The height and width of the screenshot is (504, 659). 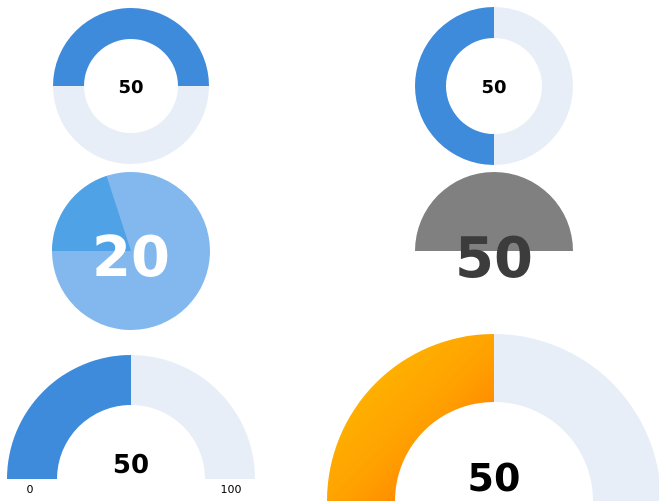 What do you see at coordinates (131, 257) in the screenshot?
I see `gauge-value-label: 20` at bounding box center [131, 257].